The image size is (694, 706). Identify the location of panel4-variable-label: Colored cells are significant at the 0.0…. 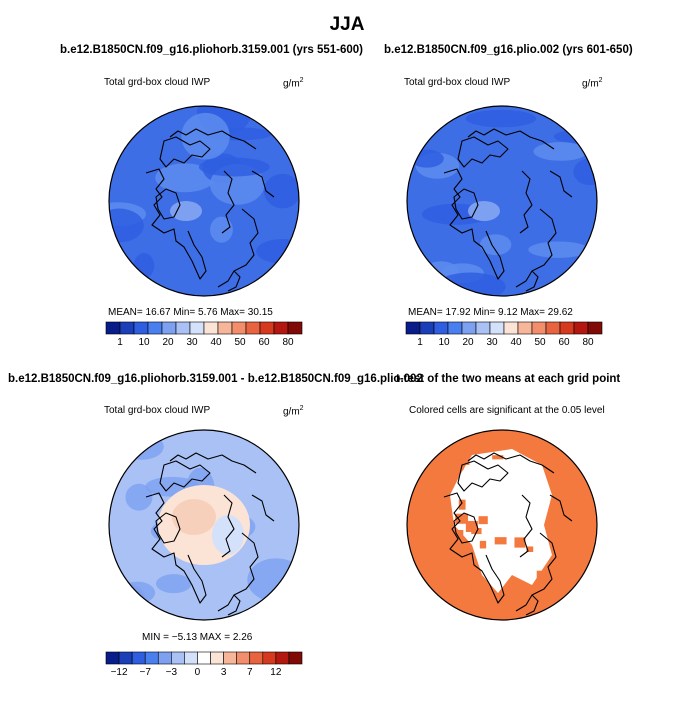
(507, 410).